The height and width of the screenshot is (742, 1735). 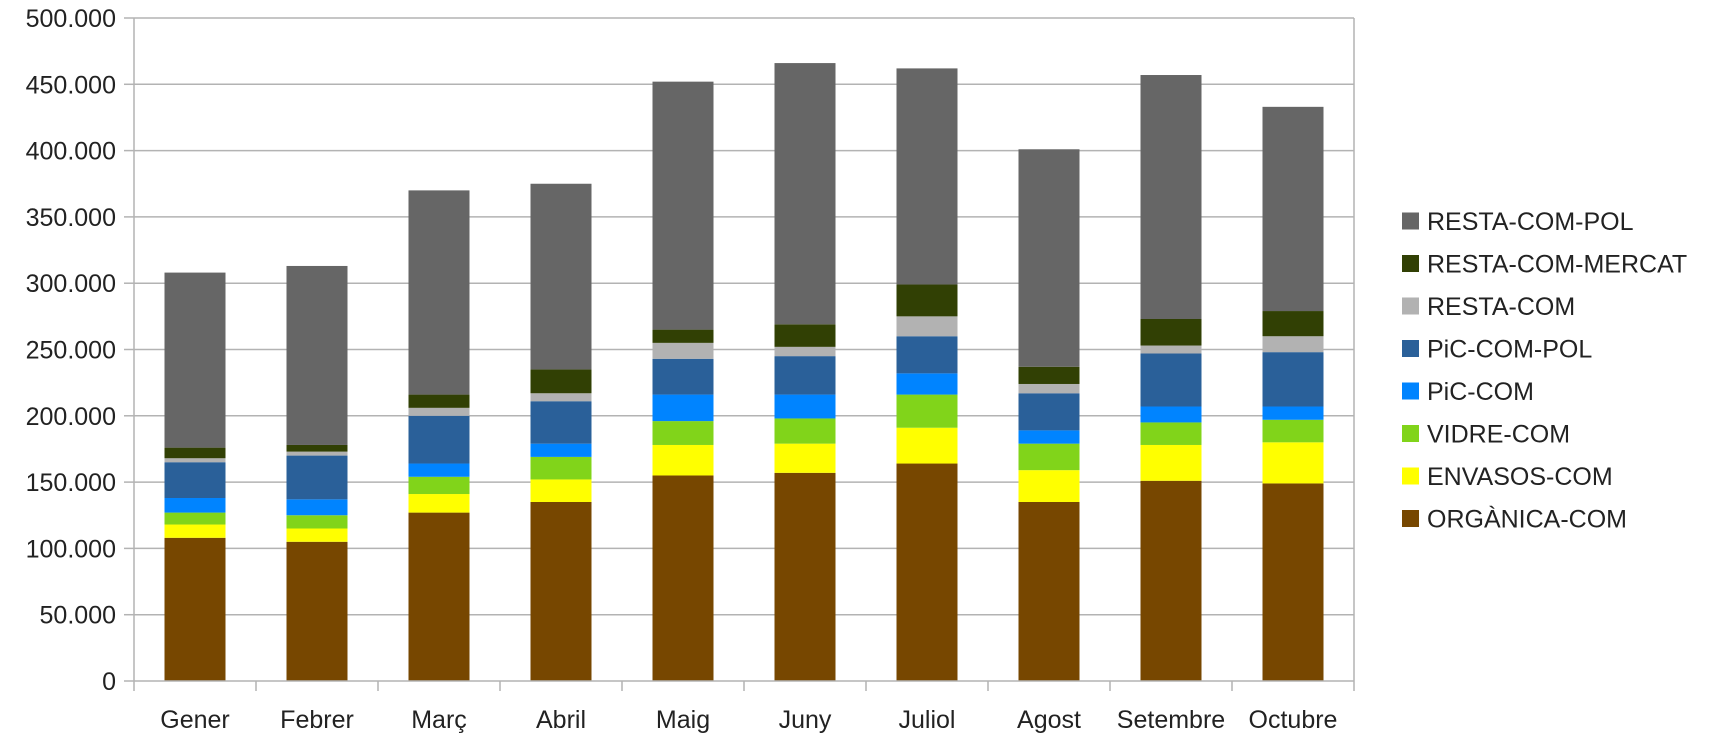 I want to click on y-tick-label: 150.000, so click(x=71, y=483).